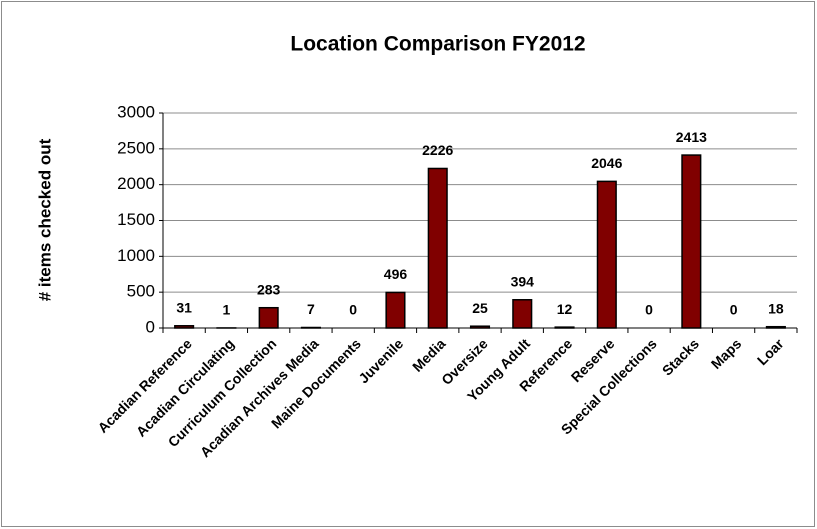  What do you see at coordinates (480, 308) in the screenshot?
I see `data-label: 25` at bounding box center [480, 308].